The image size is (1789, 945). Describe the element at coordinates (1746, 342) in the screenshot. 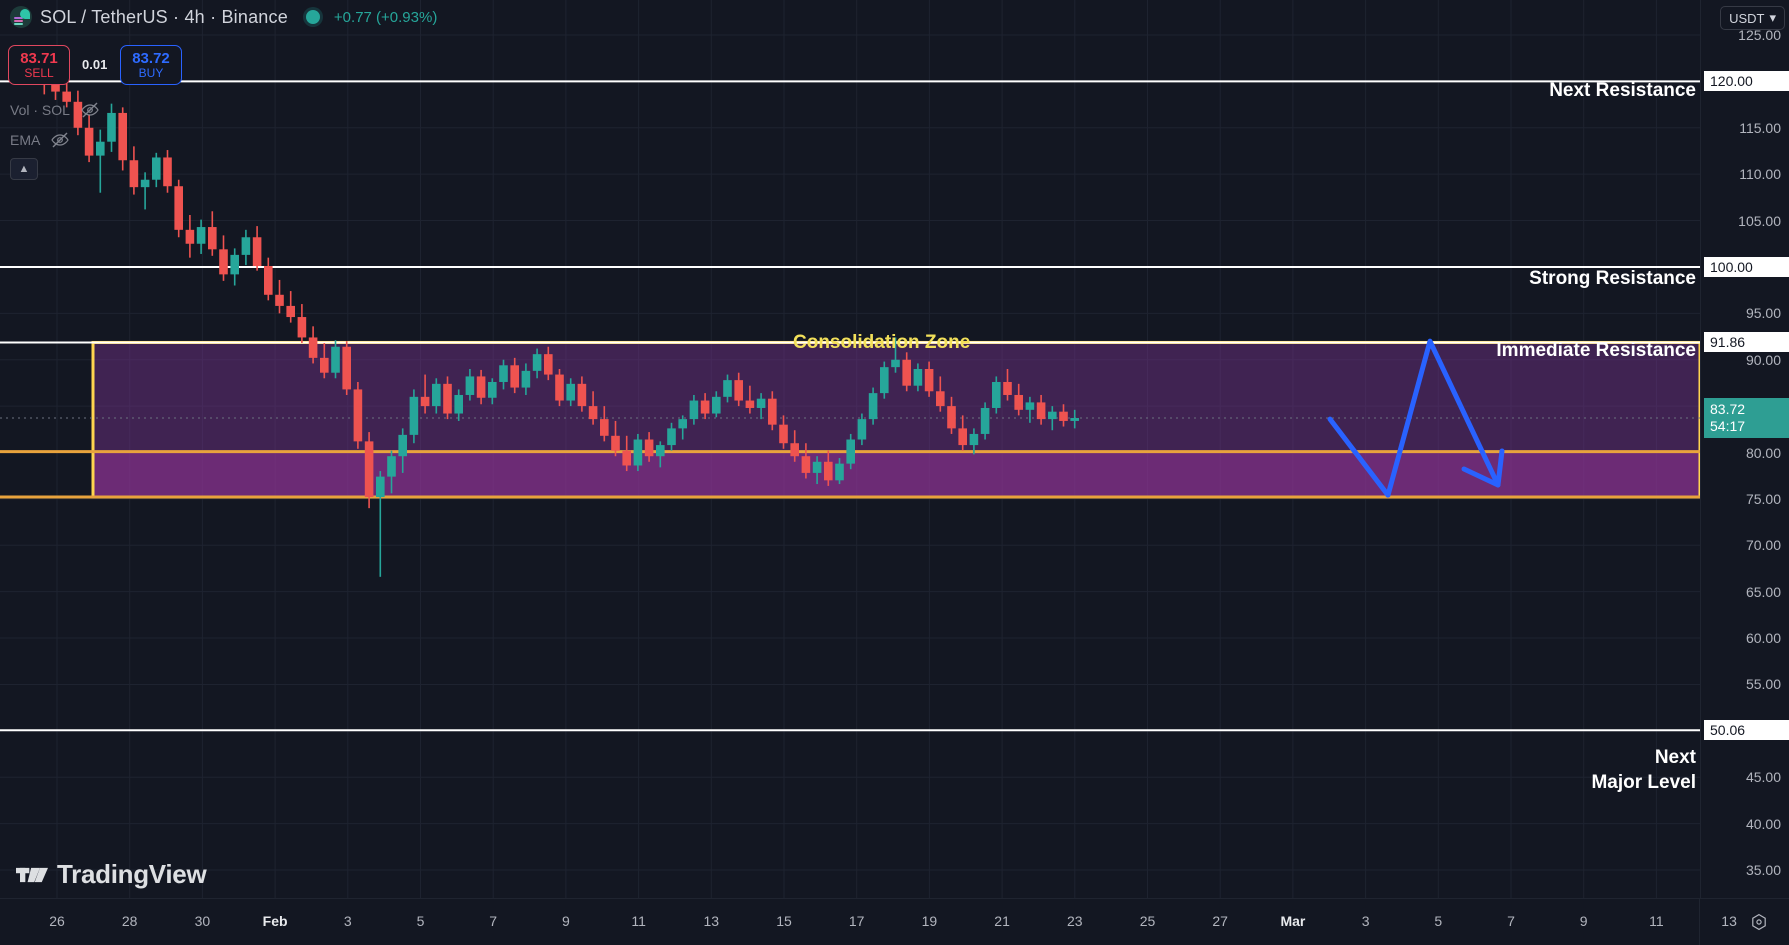

I see `price-level-tag: 91.86` at that location.